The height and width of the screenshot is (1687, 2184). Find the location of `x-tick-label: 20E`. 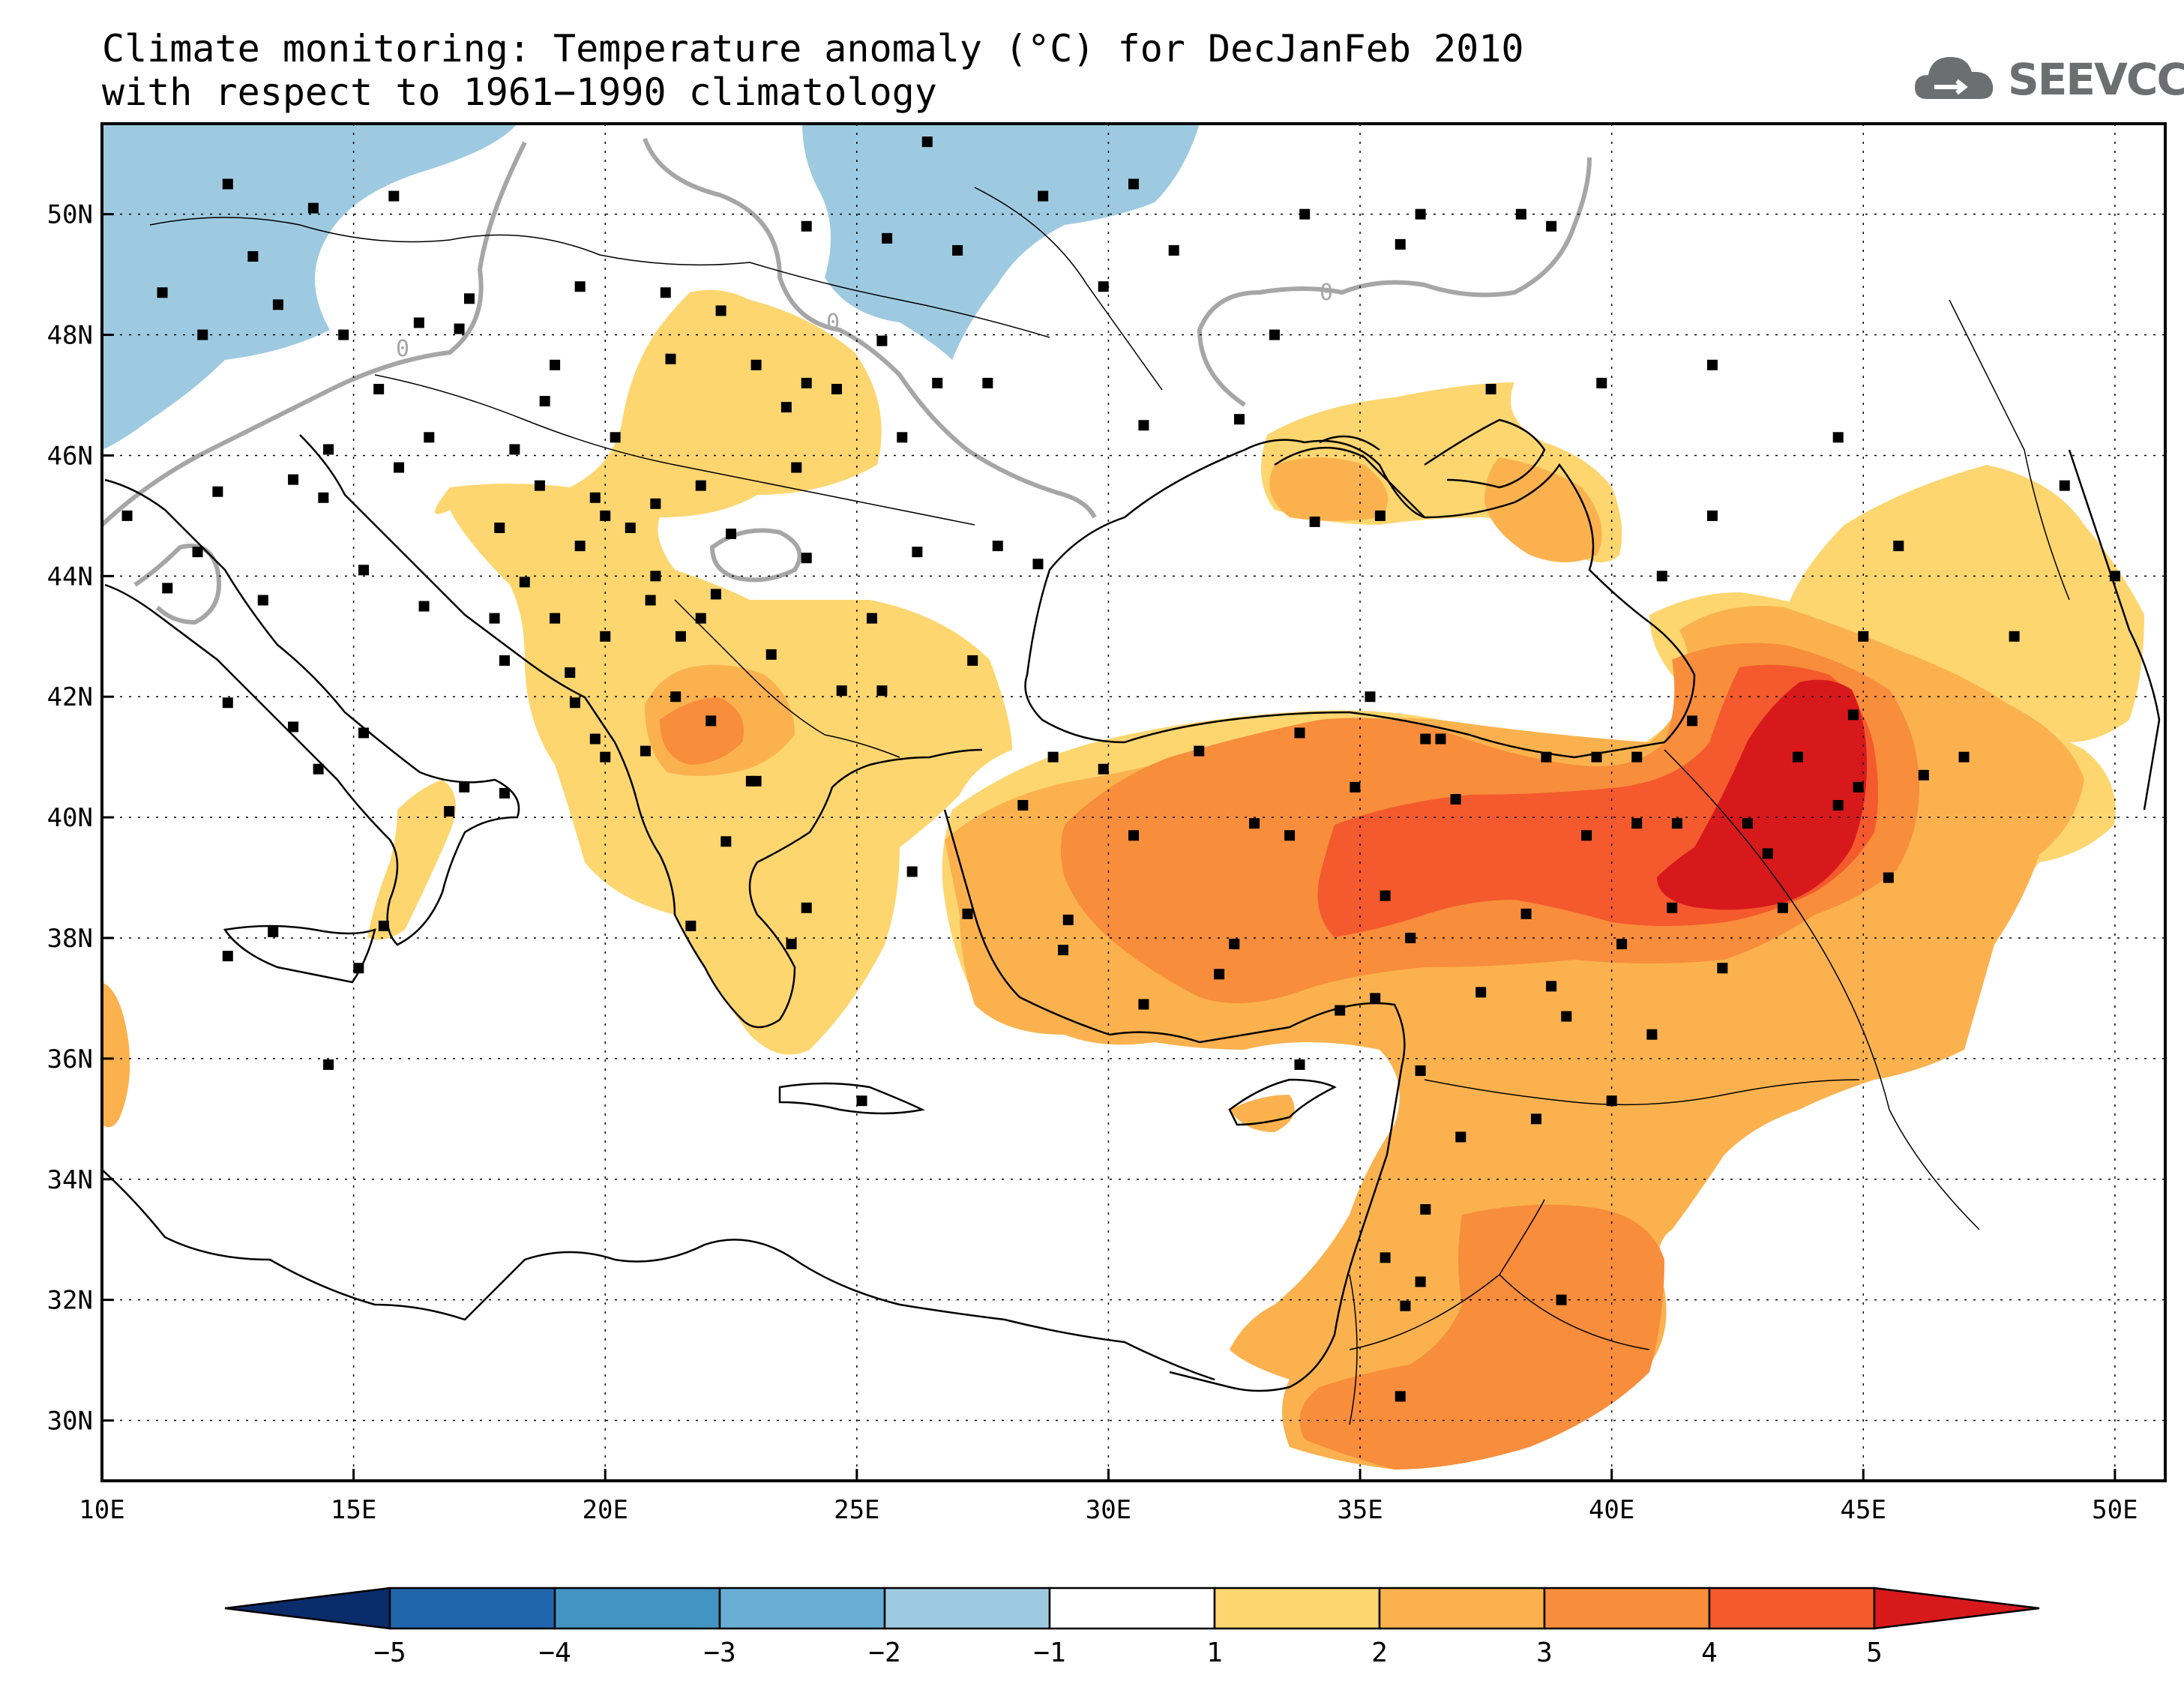

x-tick-label: 20E is located at coordinates (605, 1510).